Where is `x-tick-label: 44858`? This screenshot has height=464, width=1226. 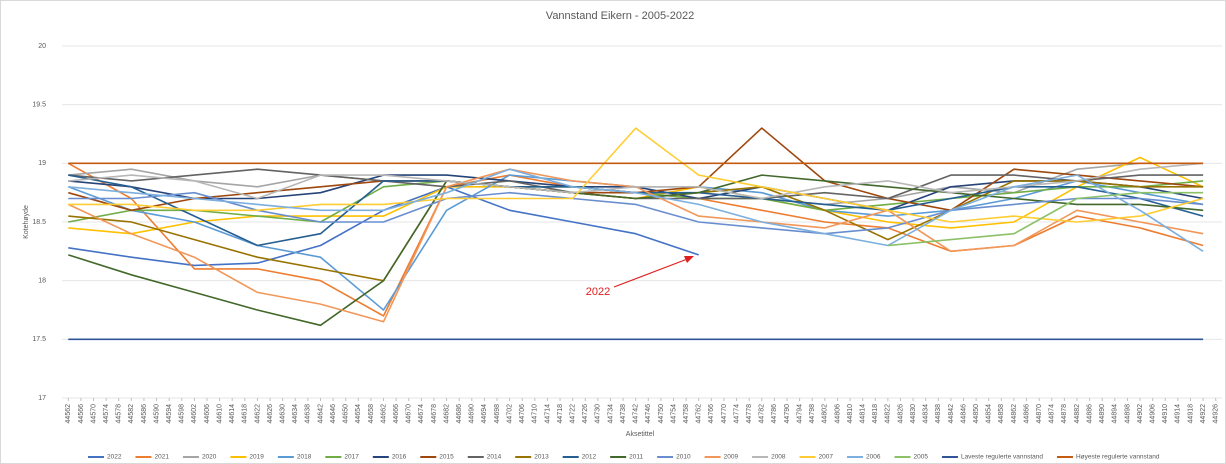
x-tick-label: 44858 is located at coordinates (1001, 414).